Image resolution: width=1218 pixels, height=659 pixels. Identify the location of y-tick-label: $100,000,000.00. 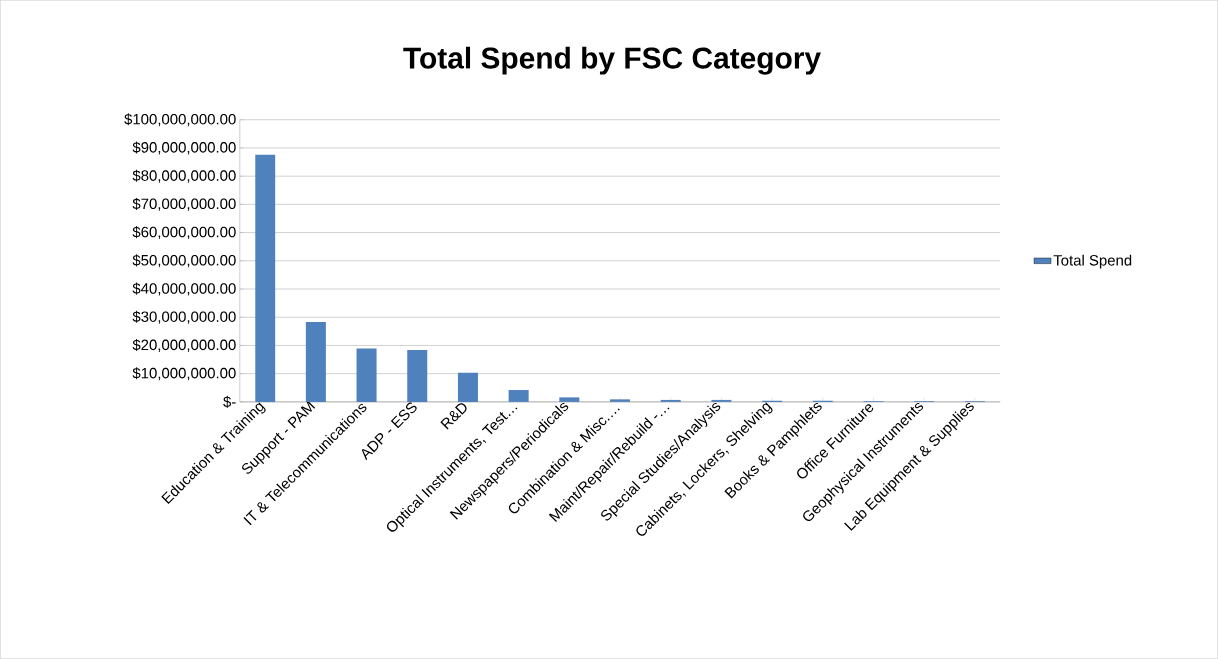
(180, 120).